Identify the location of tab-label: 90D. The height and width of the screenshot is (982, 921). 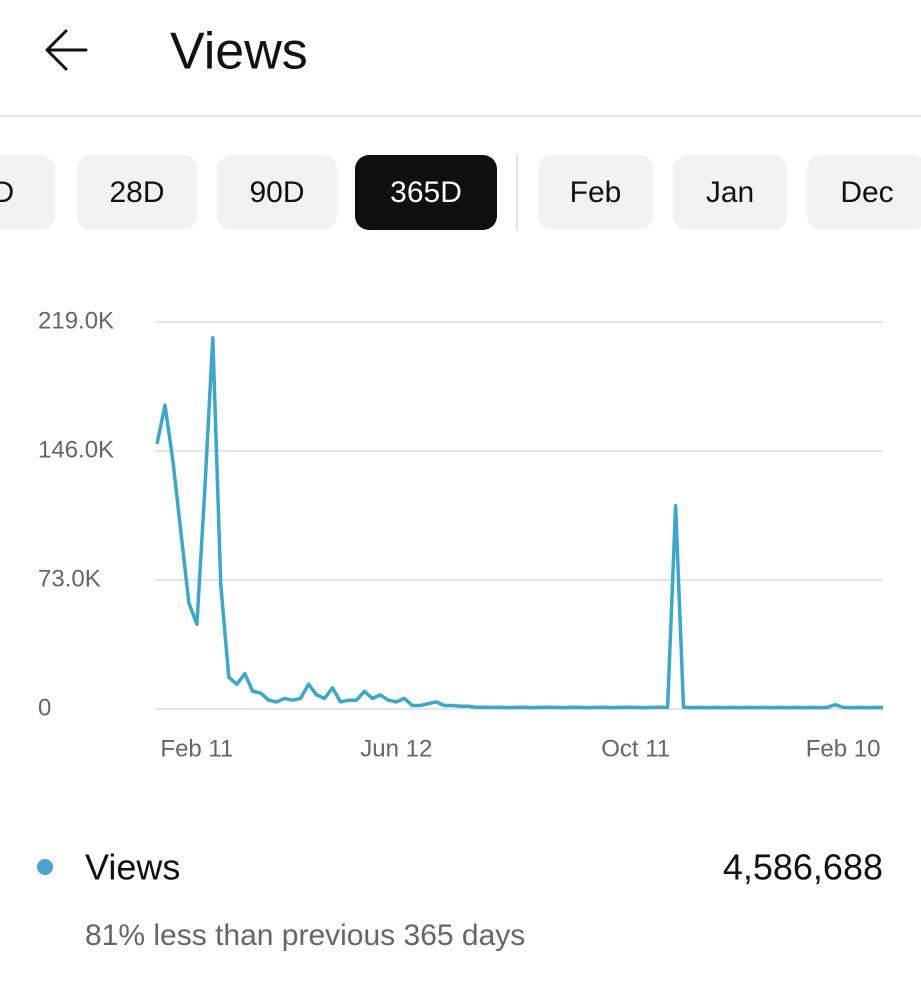
(276, 192).